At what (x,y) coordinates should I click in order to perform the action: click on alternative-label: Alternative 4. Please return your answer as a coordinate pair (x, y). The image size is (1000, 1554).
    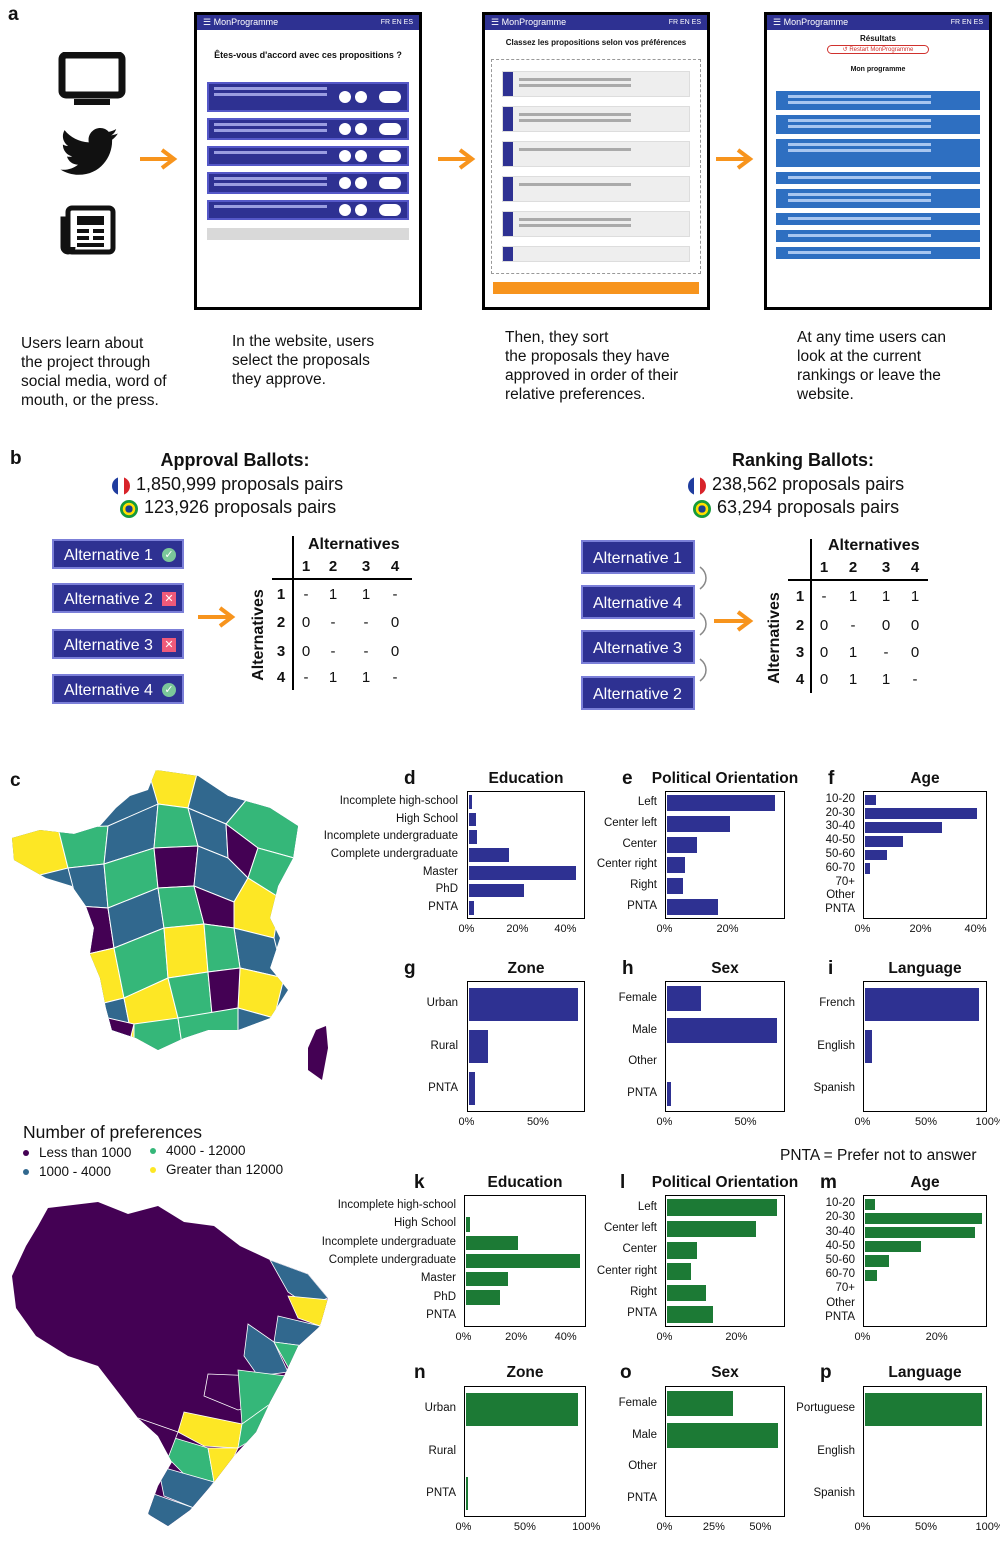
    Looking at the image, I should click on (108, 690).